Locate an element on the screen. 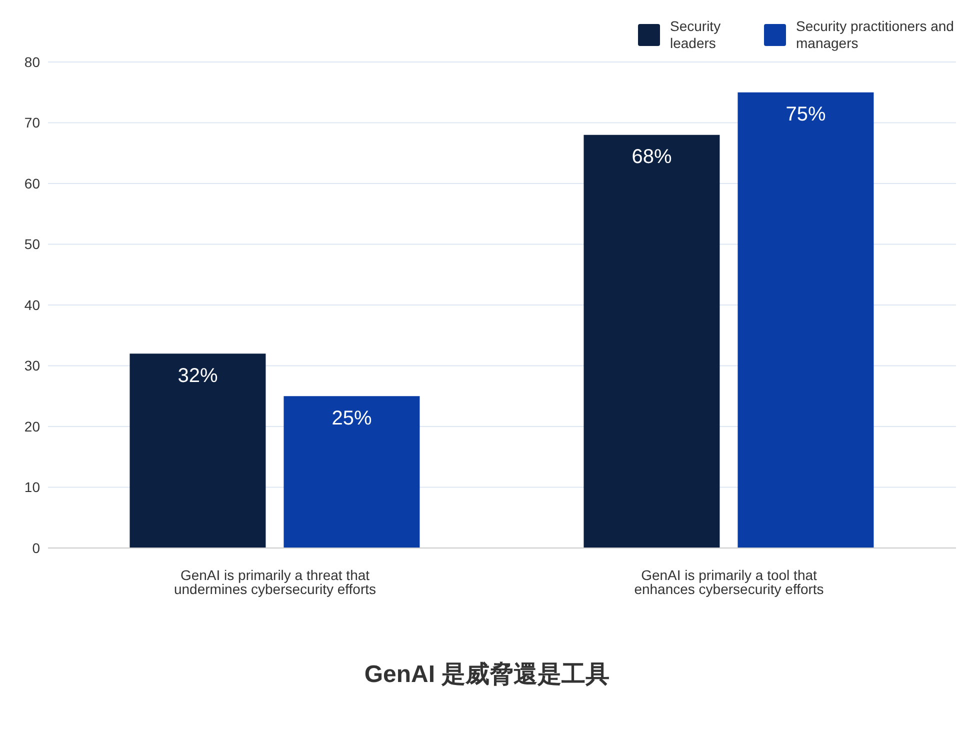  y-tick-label: 50 is located at coordinates (32, 244).